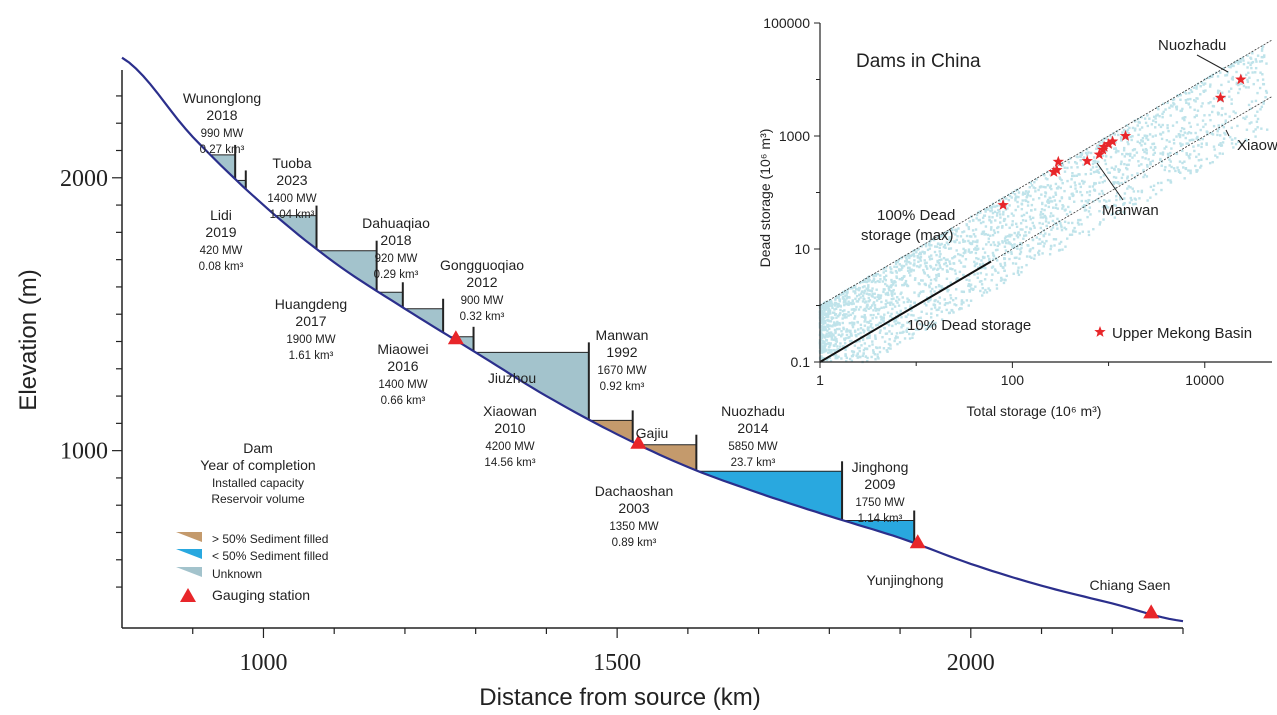  I want to click on gauging-station-chiang-saen, so click(1151, 611).